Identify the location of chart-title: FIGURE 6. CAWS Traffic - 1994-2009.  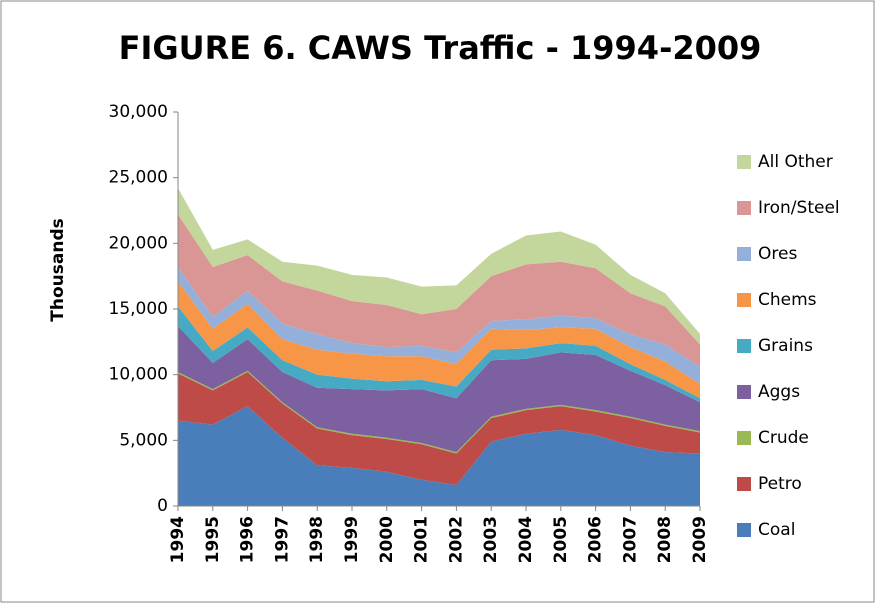
(440, 48).